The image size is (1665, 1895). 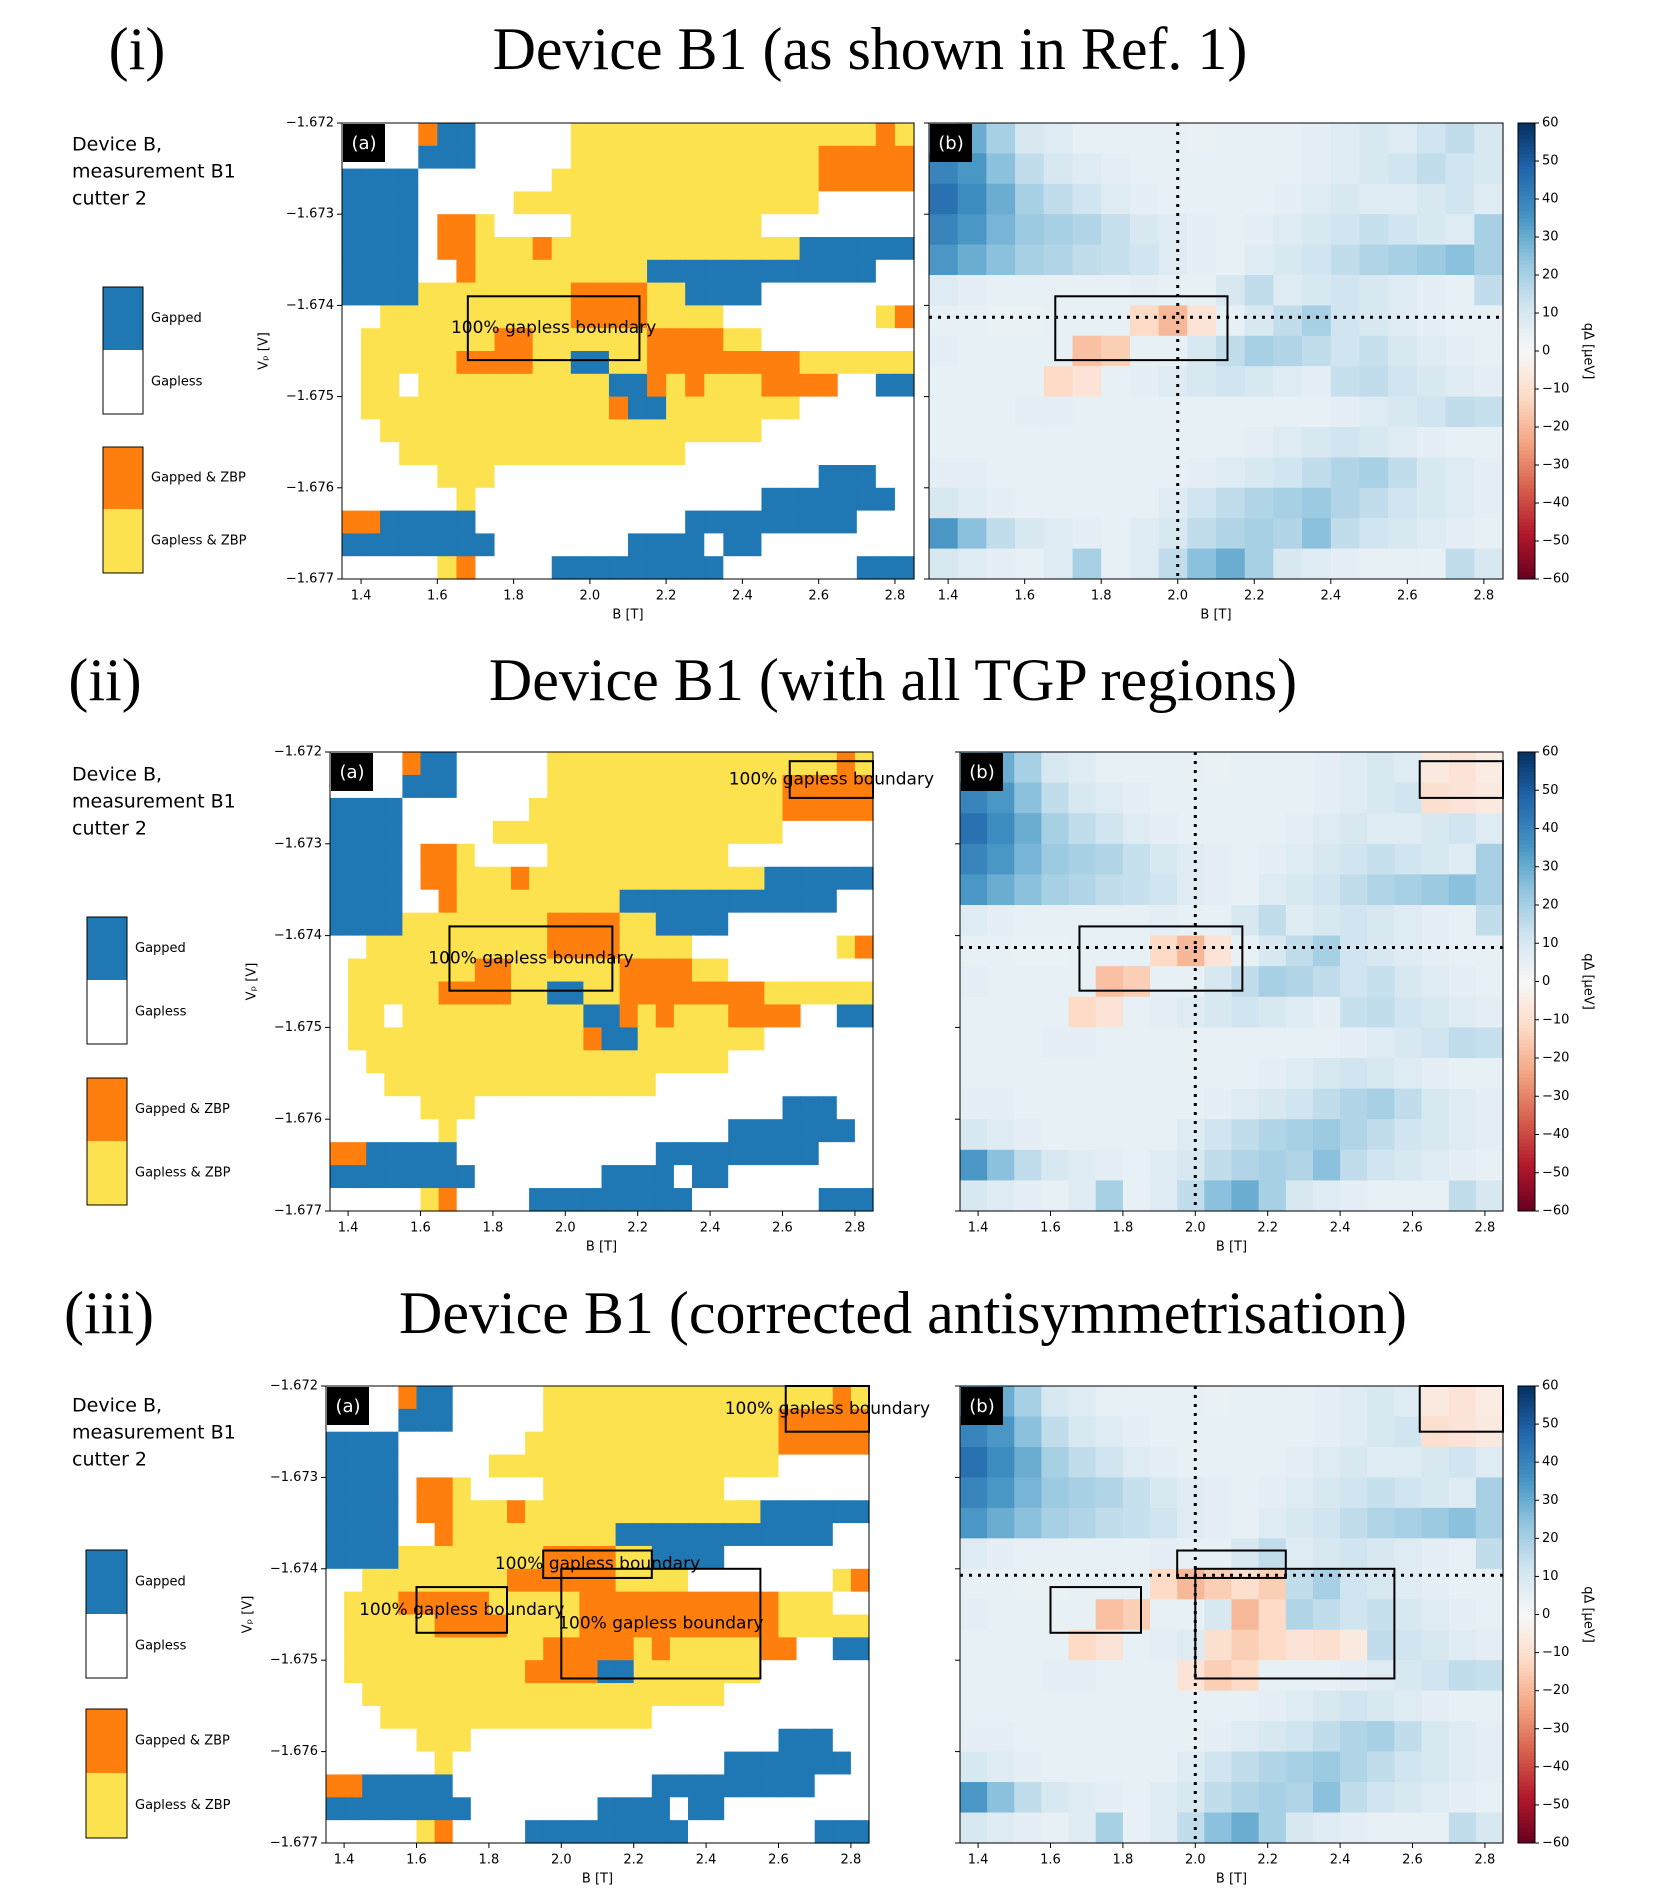 What do you see at coordinates (123, 350) in the screenshot?
I see `legend-frame` at bounding box center [123, 350].